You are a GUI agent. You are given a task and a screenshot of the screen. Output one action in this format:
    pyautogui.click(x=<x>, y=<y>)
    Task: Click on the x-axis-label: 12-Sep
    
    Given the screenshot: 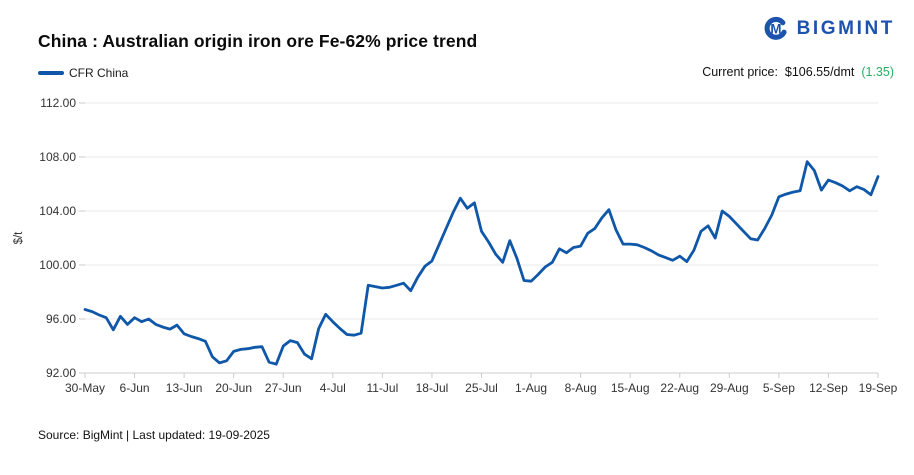 What is the action you would take?
    pyautogui.click(x=828, y=388)
    